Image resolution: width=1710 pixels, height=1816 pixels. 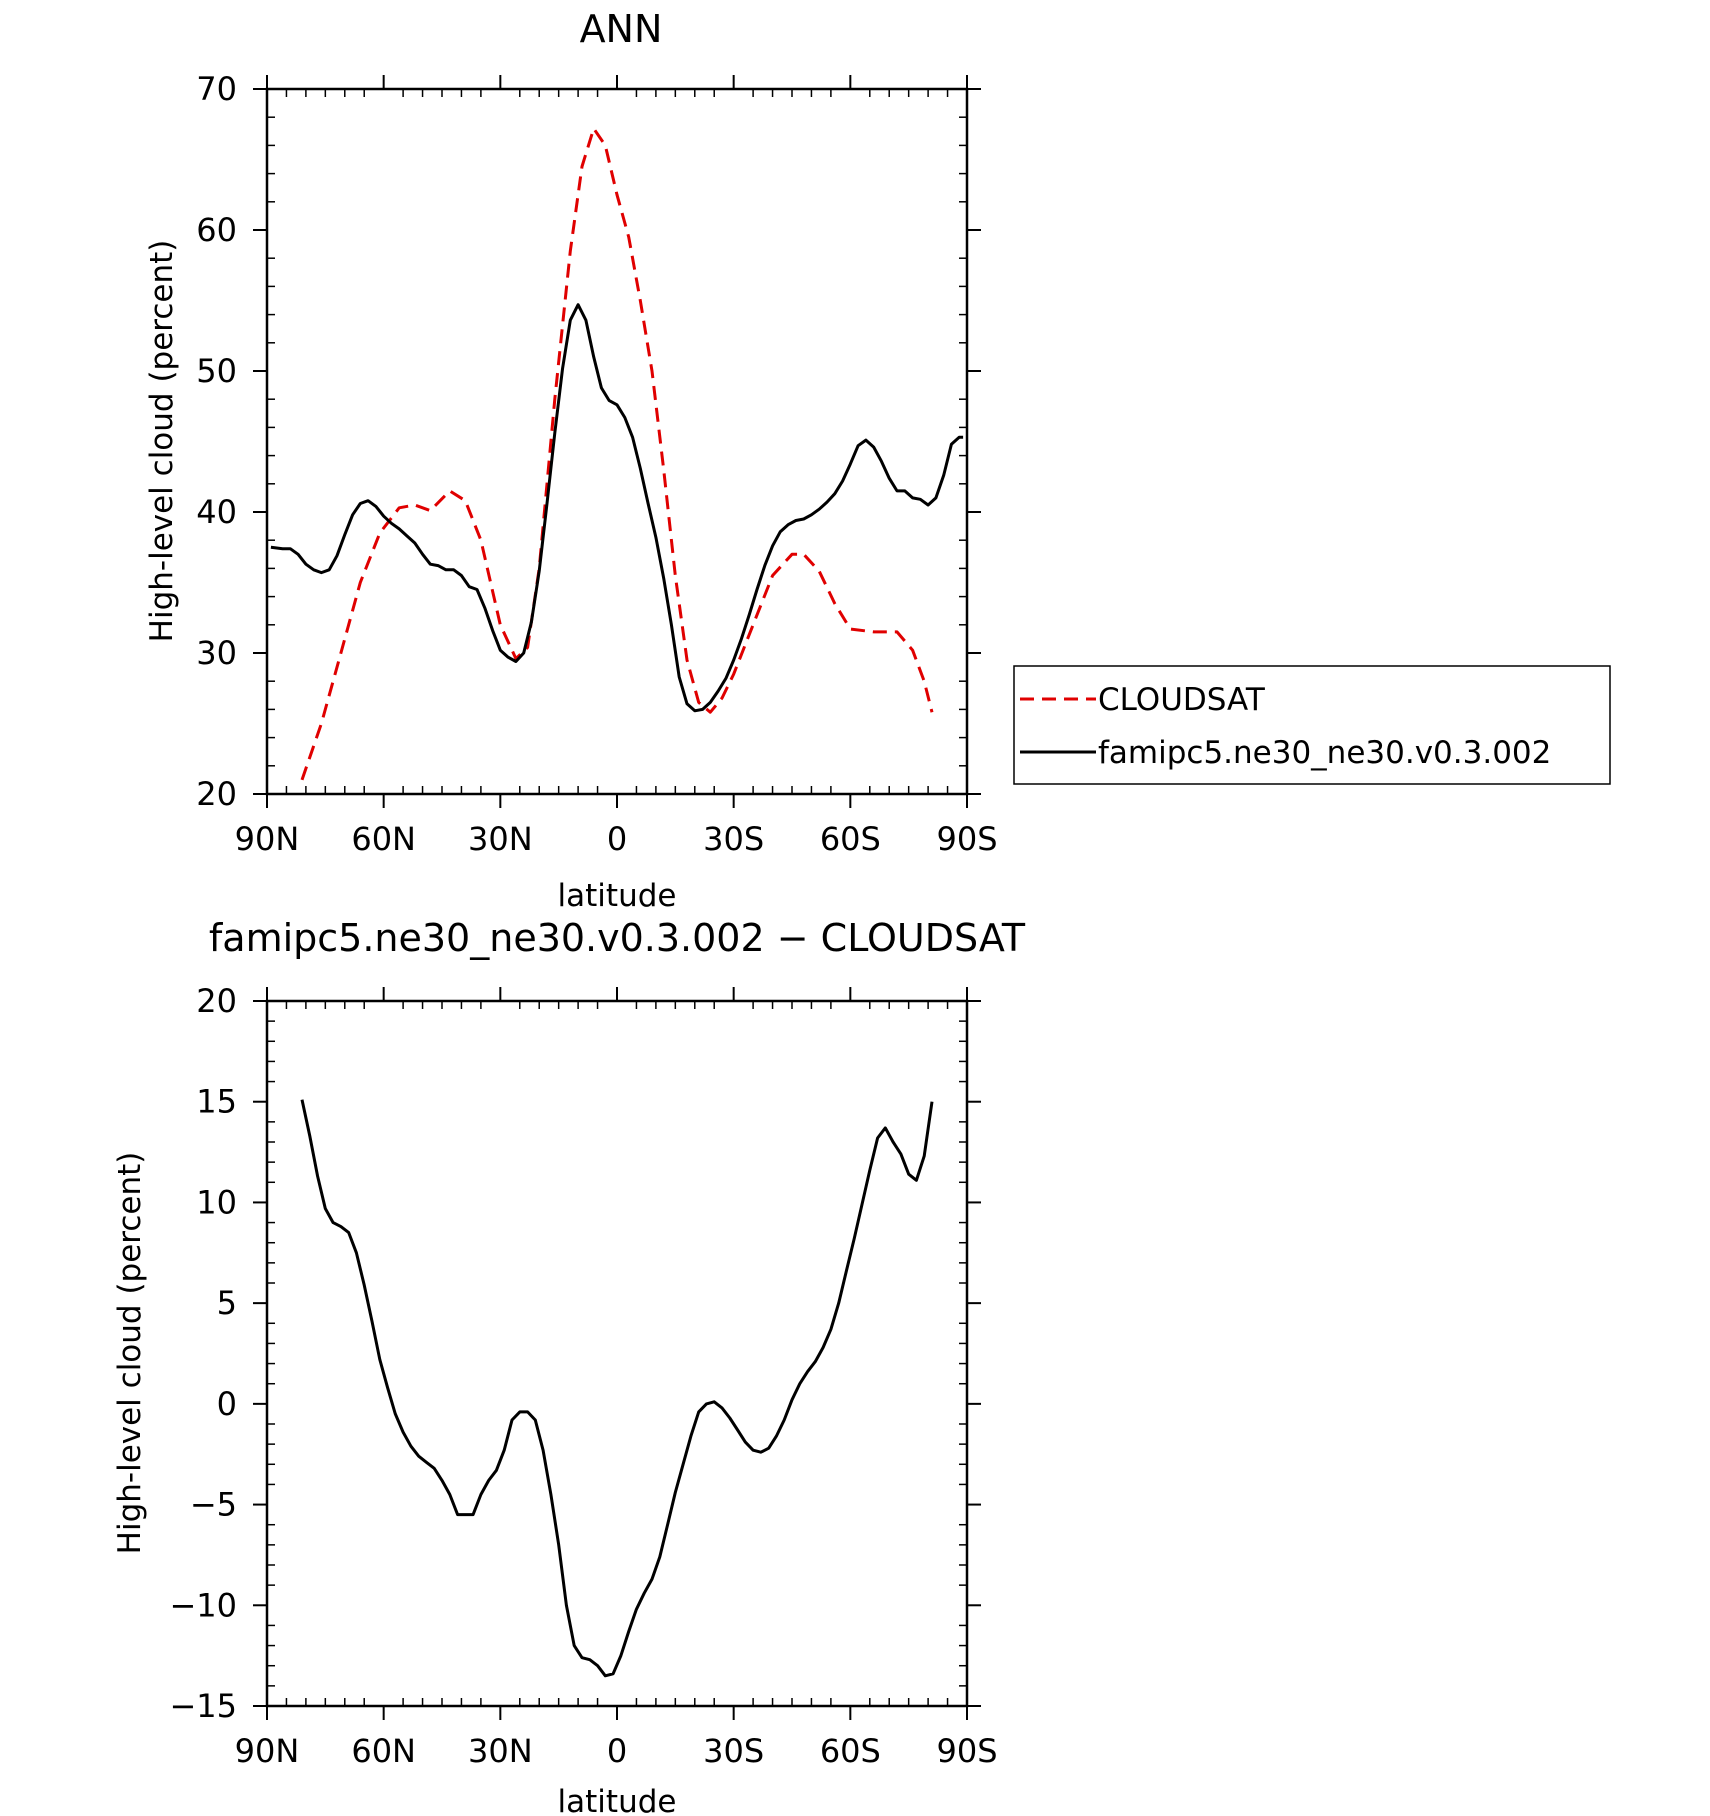 What do you see at coordinates (216, 512) in the screenshot?
I see `y-tick-label: 40` at bounding box center [216, 512].